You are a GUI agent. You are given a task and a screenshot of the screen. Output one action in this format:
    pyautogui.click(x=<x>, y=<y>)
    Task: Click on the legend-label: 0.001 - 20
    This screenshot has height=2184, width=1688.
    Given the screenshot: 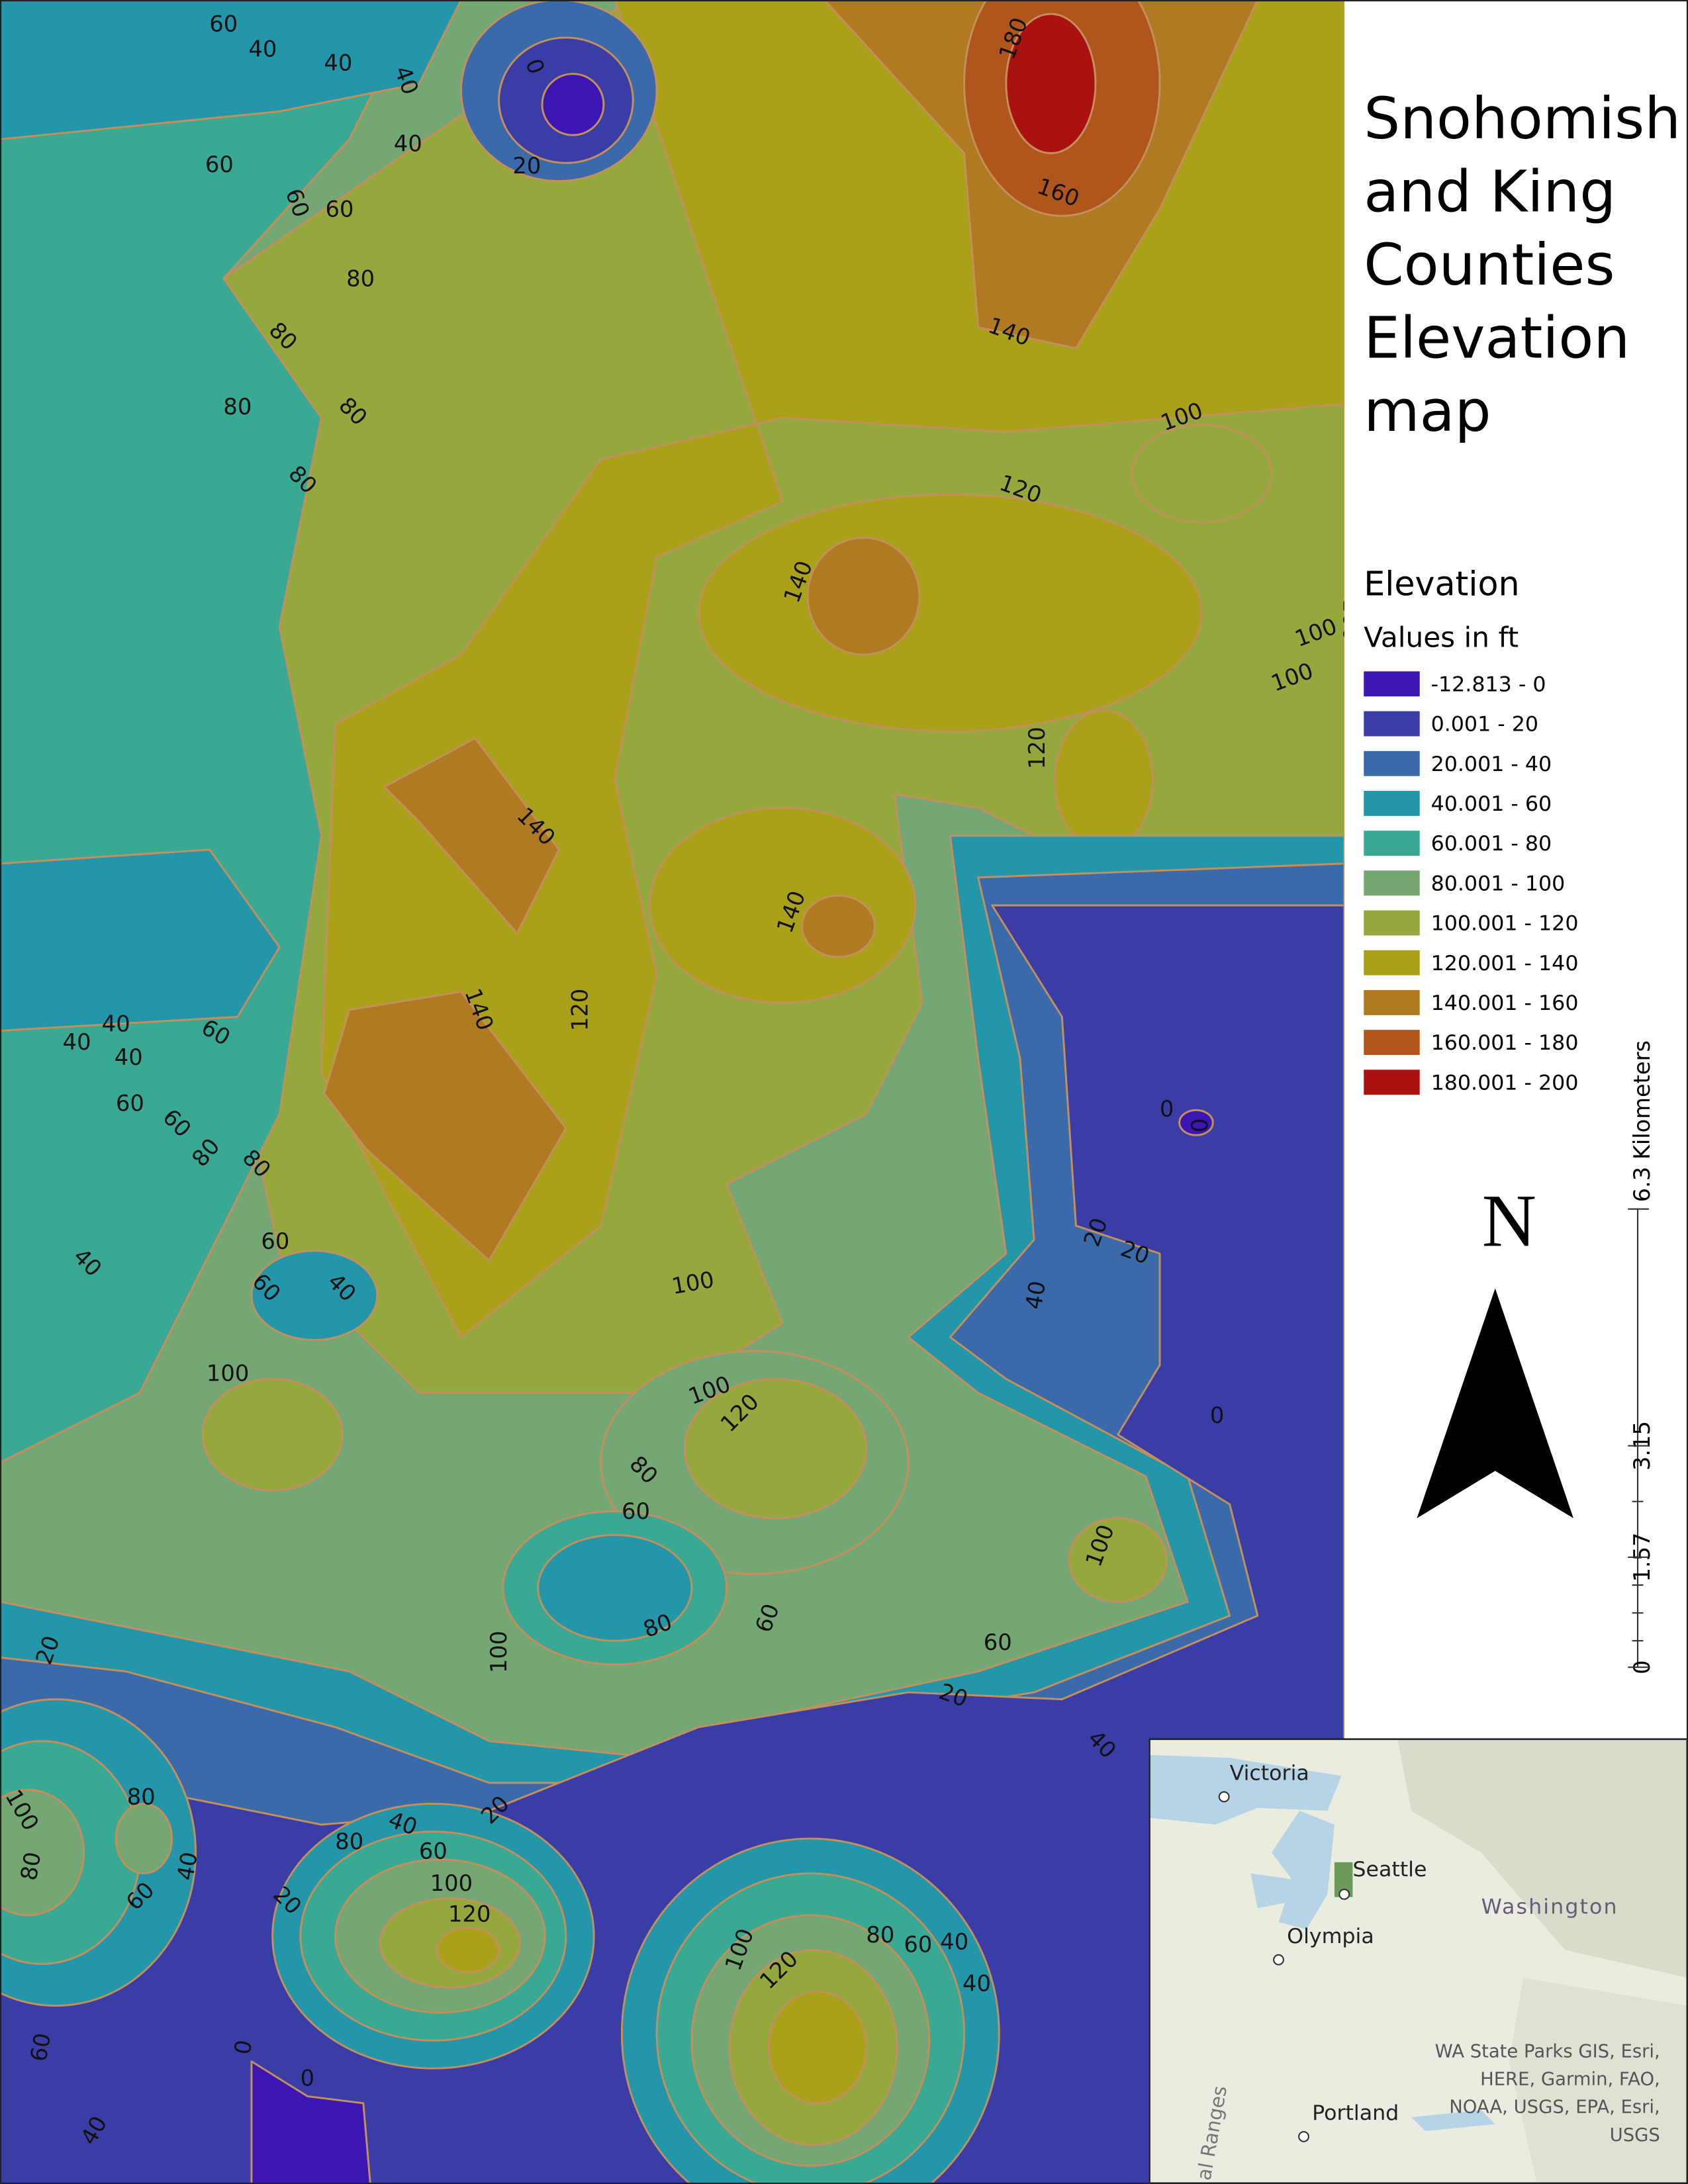 What is the action you would take?
    pyautogui.click(x=1484, y=725)
    